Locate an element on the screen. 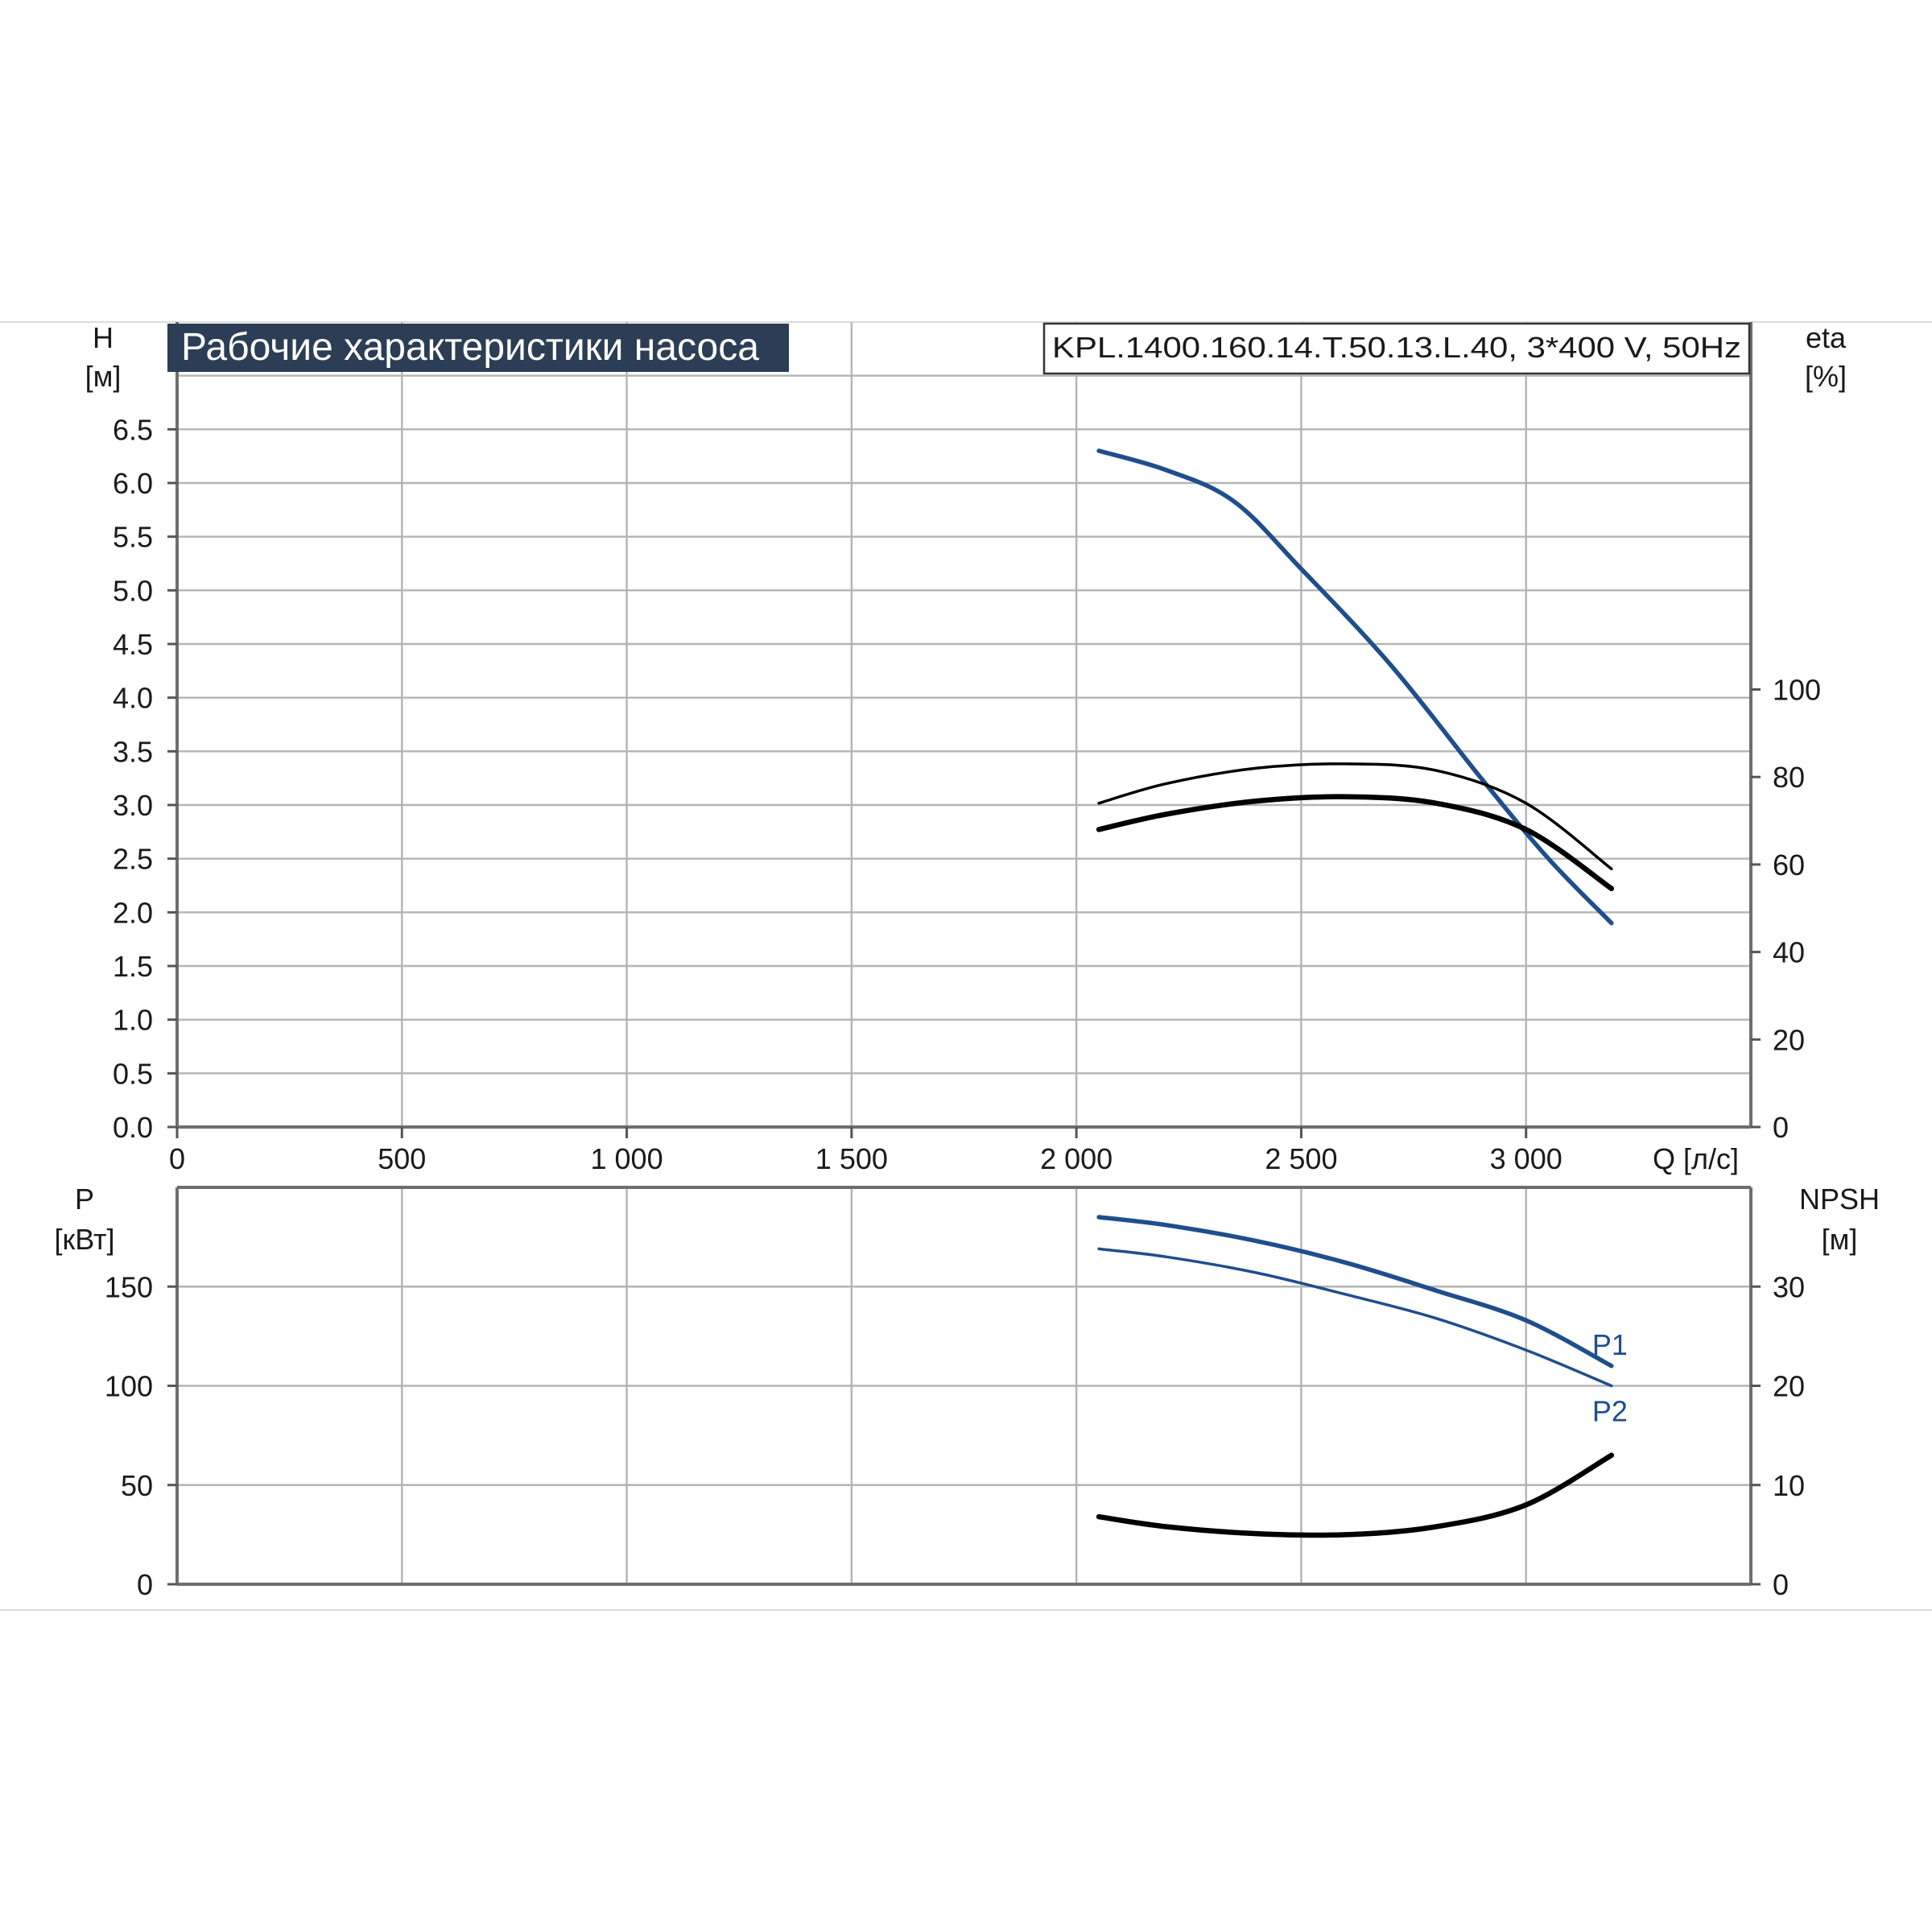 This screenshot has height=1932, width=1932. bottom-left-axis-name: P is located at coordinates (84, 1199).